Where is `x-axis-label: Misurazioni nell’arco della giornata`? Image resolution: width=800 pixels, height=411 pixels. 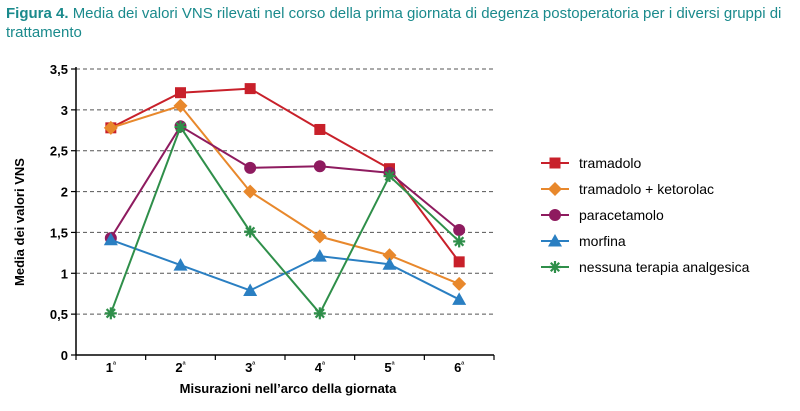 x-axis-label: Misurazioni nell’arco della giornata is located at coordinates (288, 388).